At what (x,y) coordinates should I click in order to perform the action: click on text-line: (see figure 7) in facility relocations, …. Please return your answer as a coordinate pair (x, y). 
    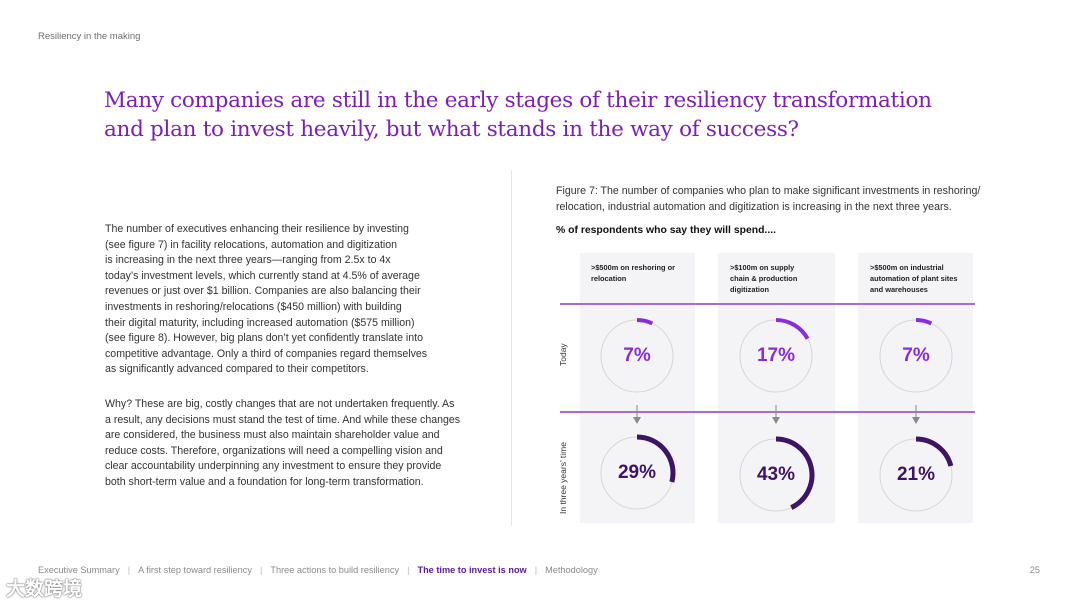
    Looking at the image, I should click on (251, 244).